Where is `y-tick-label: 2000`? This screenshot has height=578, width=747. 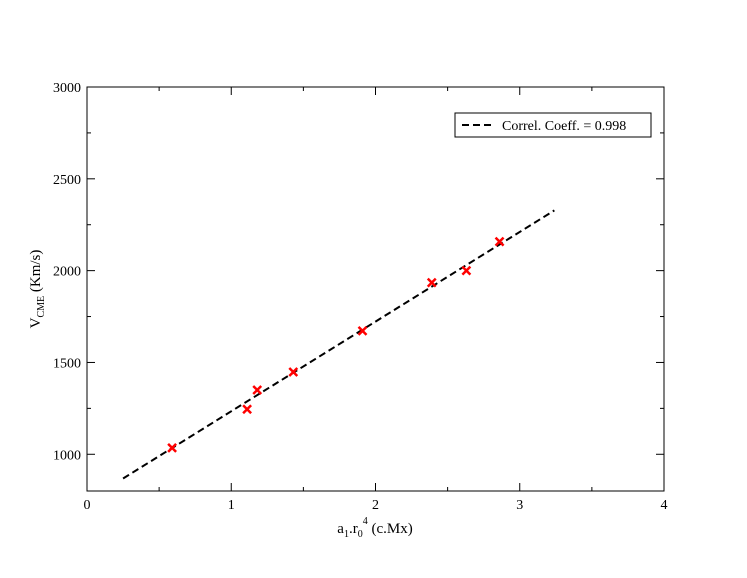 y-tick-label: 2000 is located at coordinates (67, 272).